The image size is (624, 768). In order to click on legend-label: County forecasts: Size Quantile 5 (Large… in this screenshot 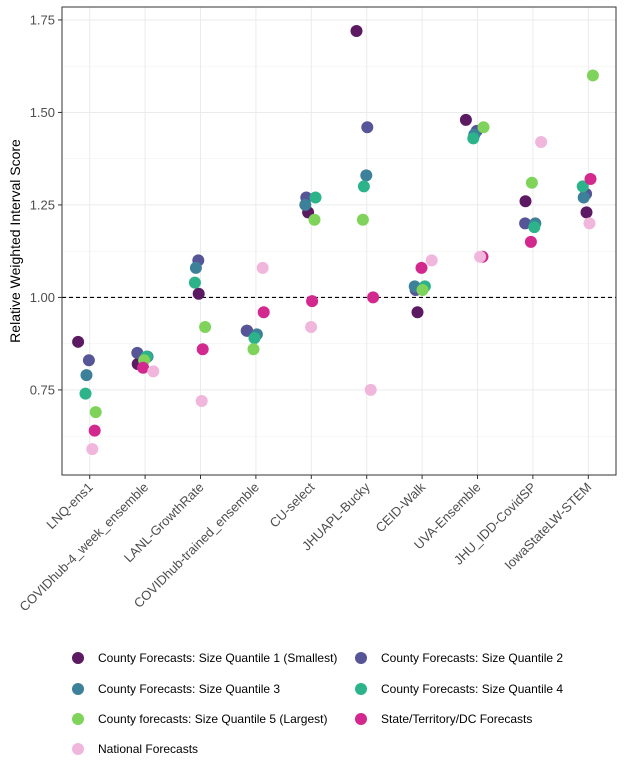, I will do `click(212, 719)`.